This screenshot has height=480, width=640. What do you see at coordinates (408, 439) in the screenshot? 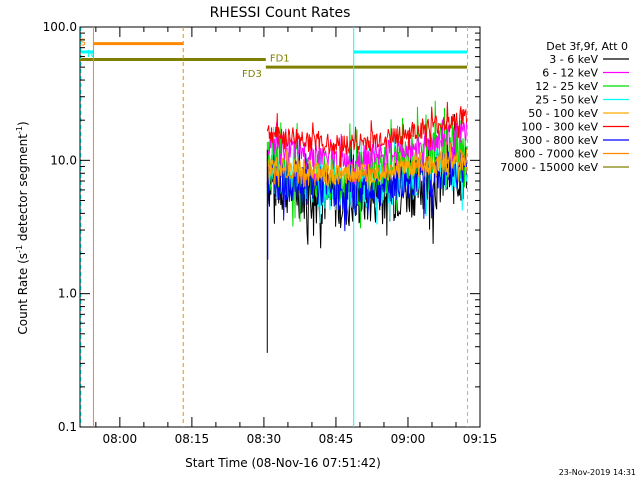
I see `x-tick-label: 09:00` at bounding box center [408, 439].